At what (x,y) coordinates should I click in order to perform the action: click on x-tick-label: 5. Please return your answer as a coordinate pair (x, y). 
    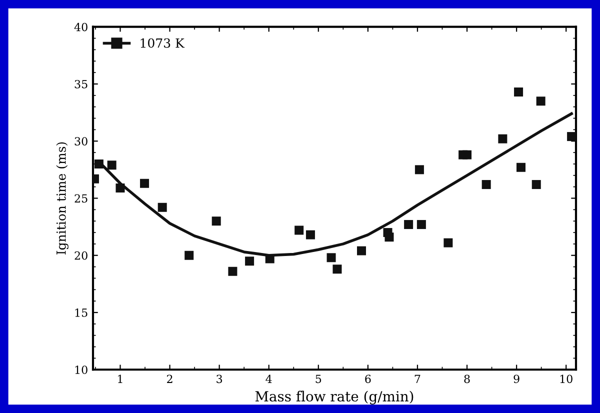
    Looking at the image, I should click on (319, 379).